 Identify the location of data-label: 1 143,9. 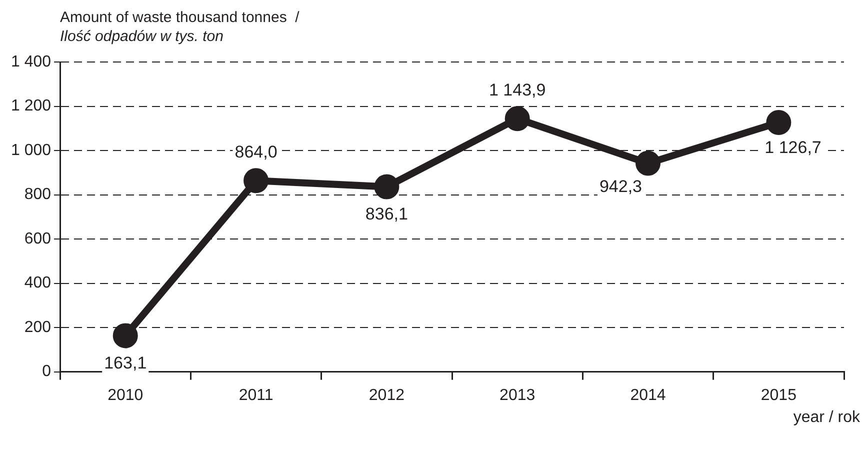
(517, 90).